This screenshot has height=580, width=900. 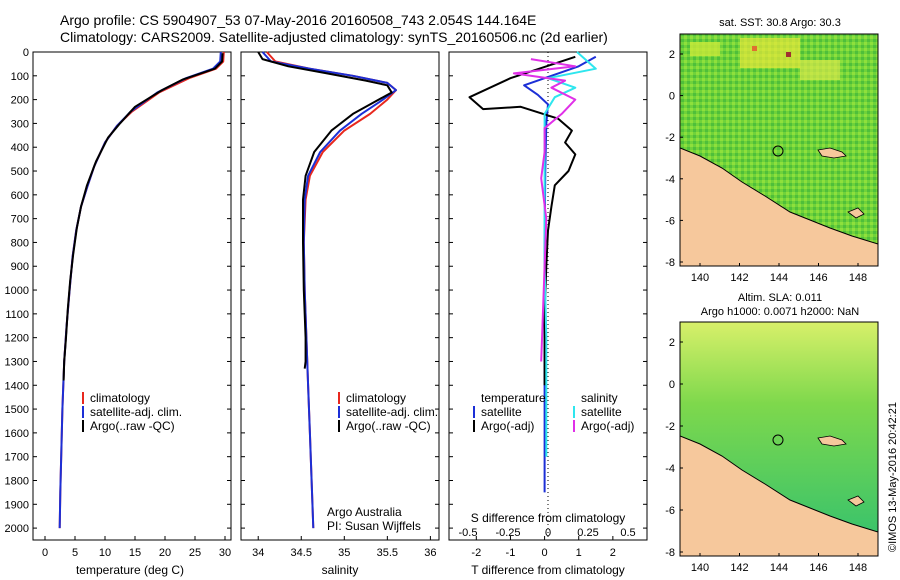 I want to click on y-tick-label: 100, so click(x=20, y=77).